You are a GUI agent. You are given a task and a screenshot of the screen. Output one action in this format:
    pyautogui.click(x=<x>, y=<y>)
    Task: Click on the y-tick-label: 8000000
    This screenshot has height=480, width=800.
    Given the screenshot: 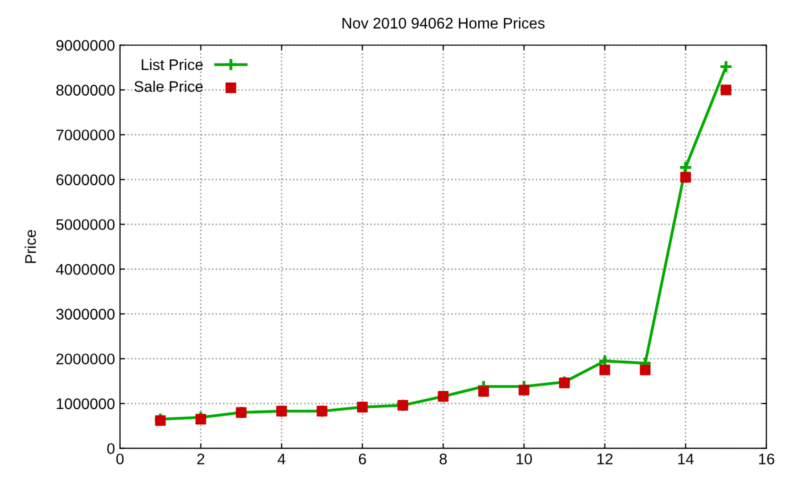 What is the action you would take?
    pyautogui.click(x=85, y=90)
    